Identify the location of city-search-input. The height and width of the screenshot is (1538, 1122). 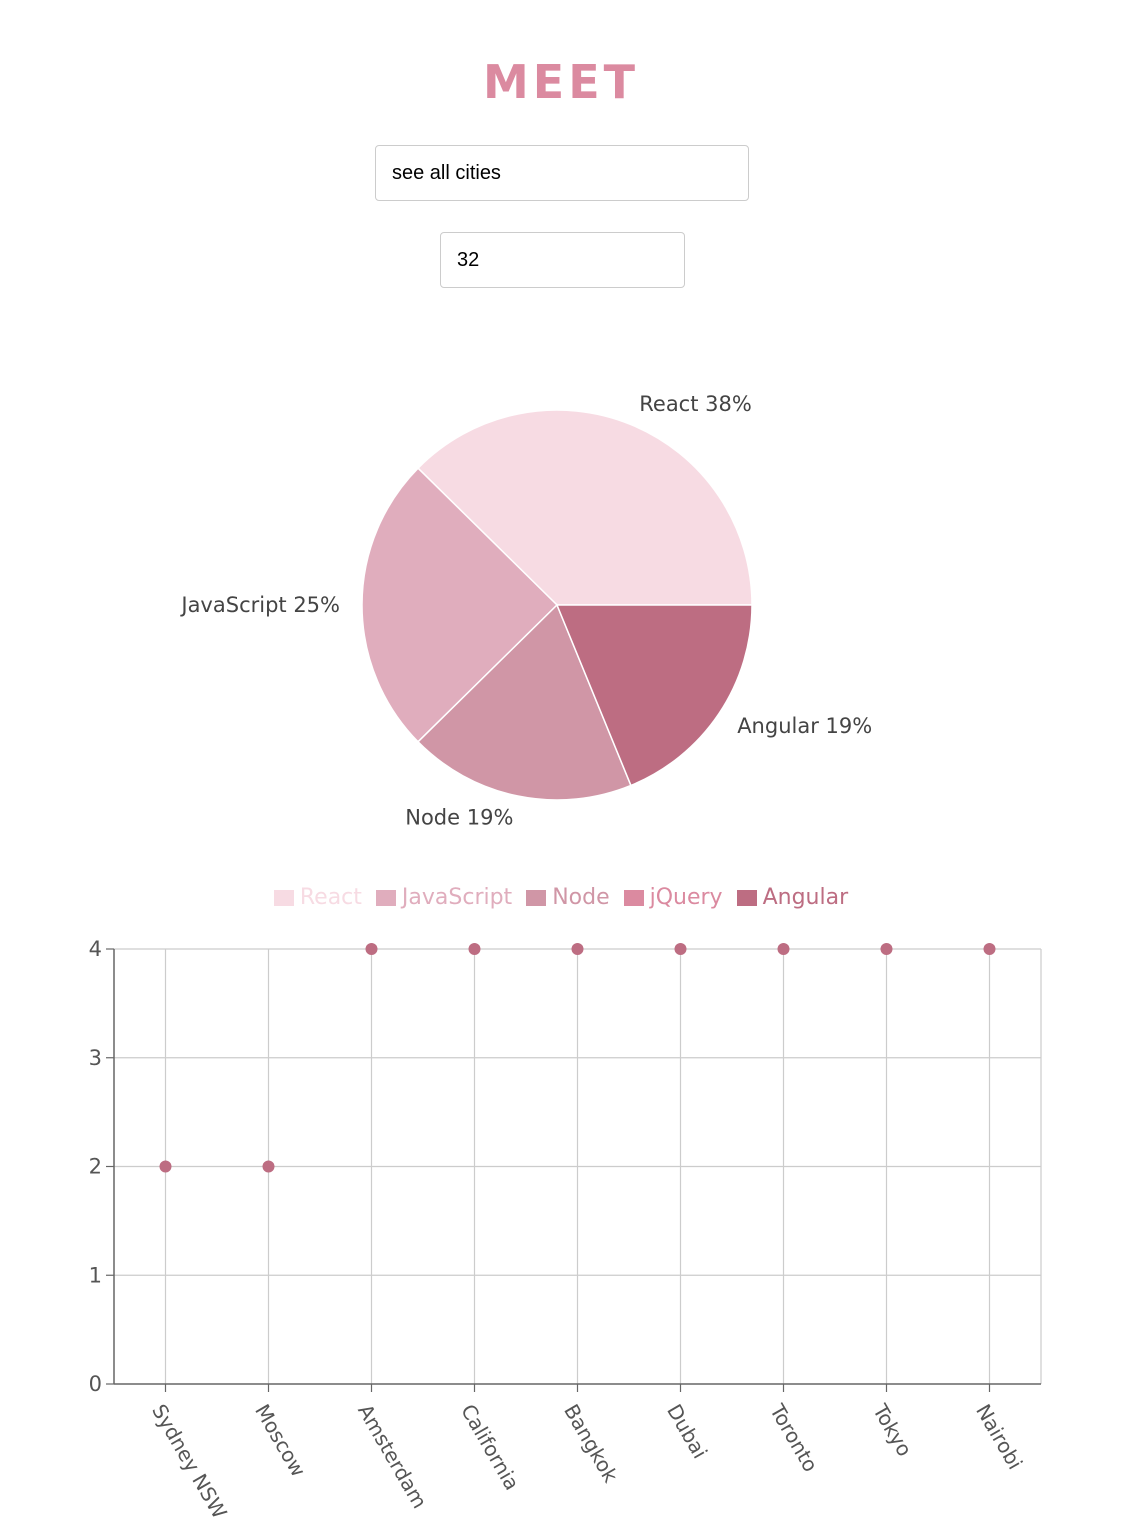
(562, 173).